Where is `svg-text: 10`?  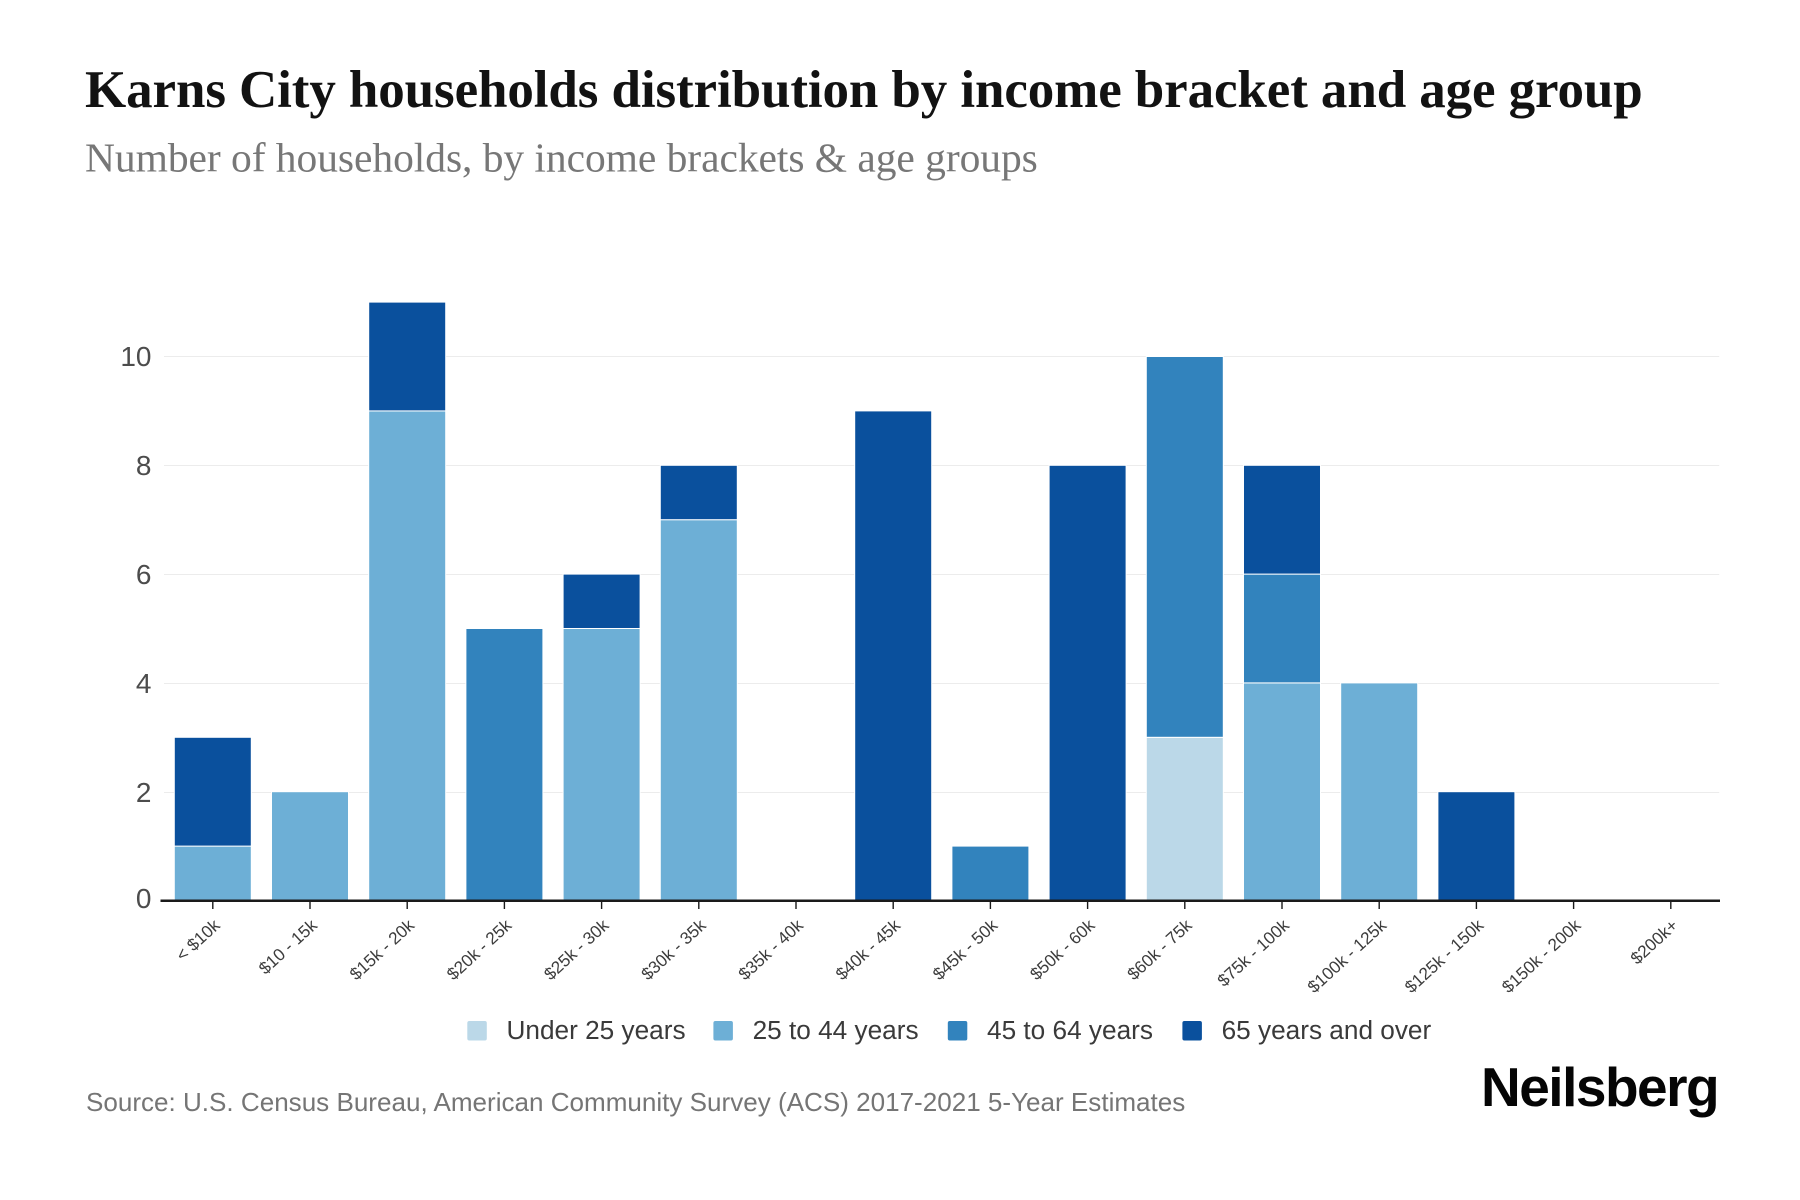 svg-text: 10 is located at coordinates (135, 356).